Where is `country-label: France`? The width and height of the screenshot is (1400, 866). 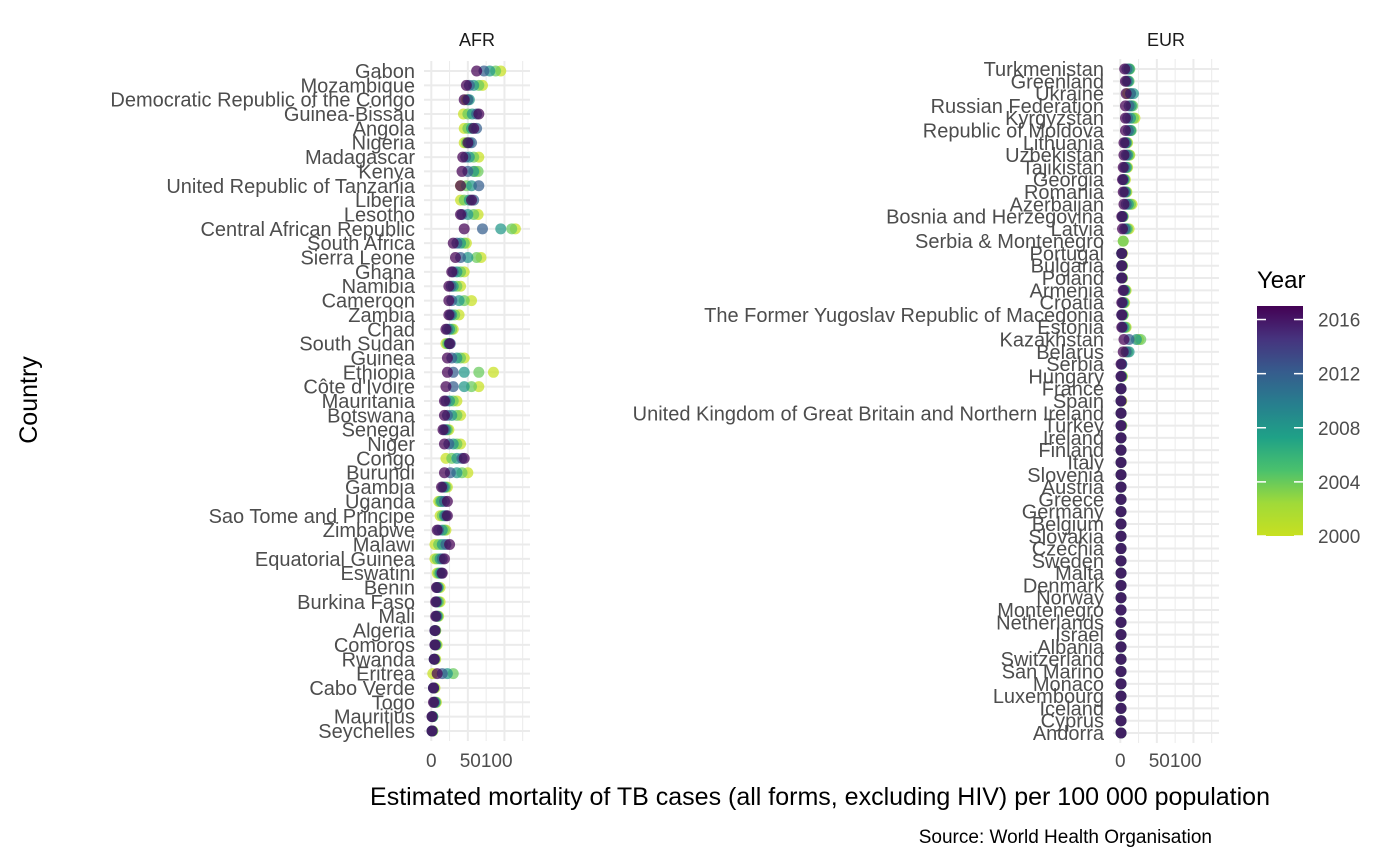 country-label: France is located at coordinates (1073, 390).